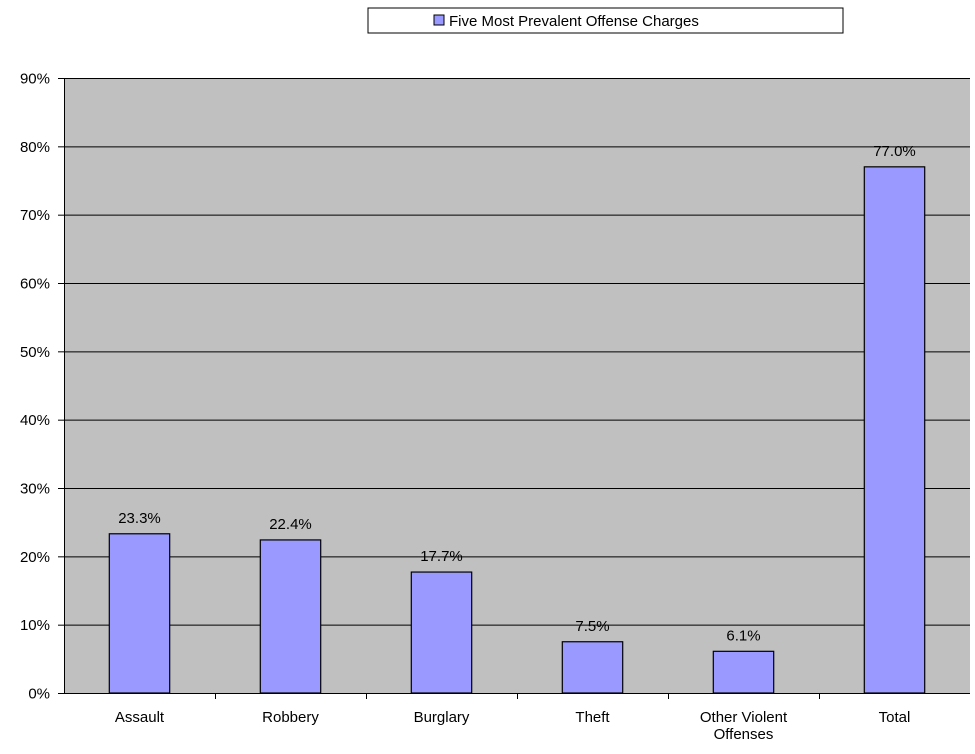  I want to click on x-tick-label: Total, so click(895, 717).